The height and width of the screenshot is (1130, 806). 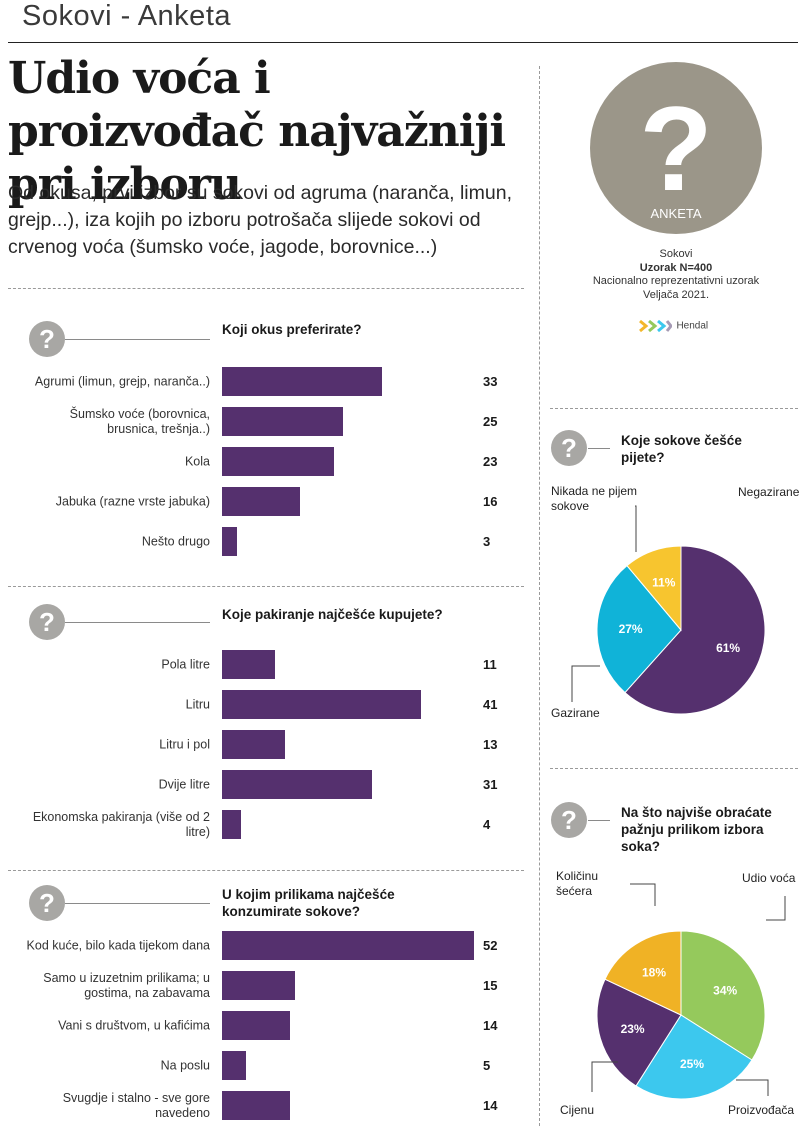 I want to click on bar-category-label: Litru i pol, so click(x=184, y=744).